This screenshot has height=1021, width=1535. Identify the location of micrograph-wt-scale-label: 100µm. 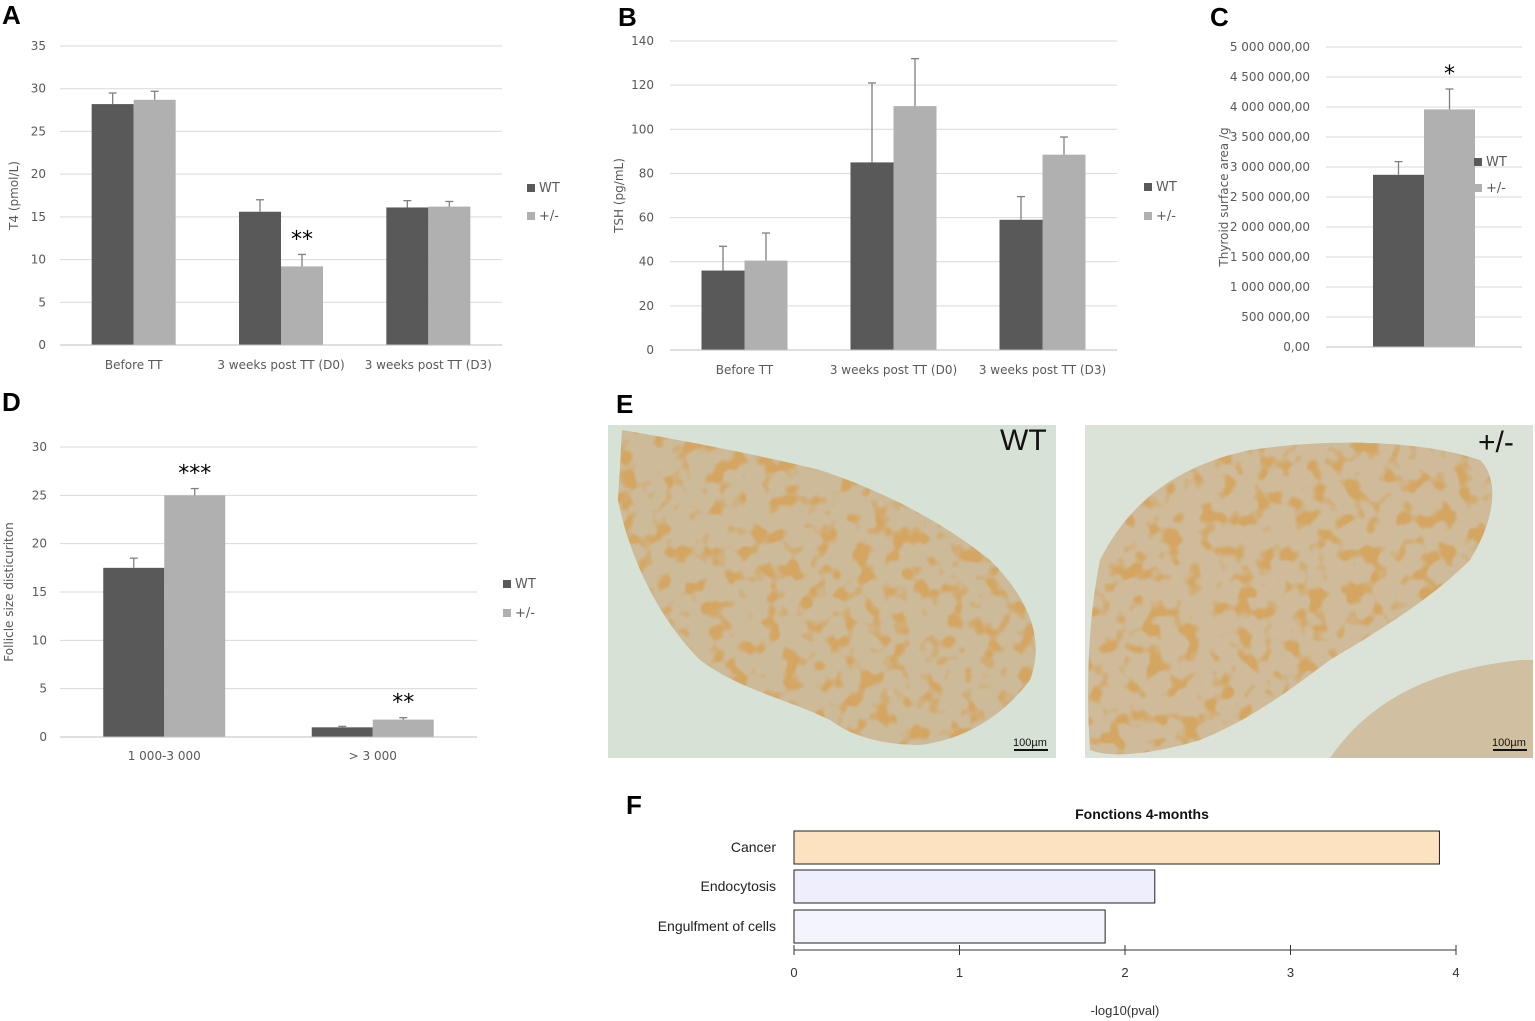
(1030, 743).